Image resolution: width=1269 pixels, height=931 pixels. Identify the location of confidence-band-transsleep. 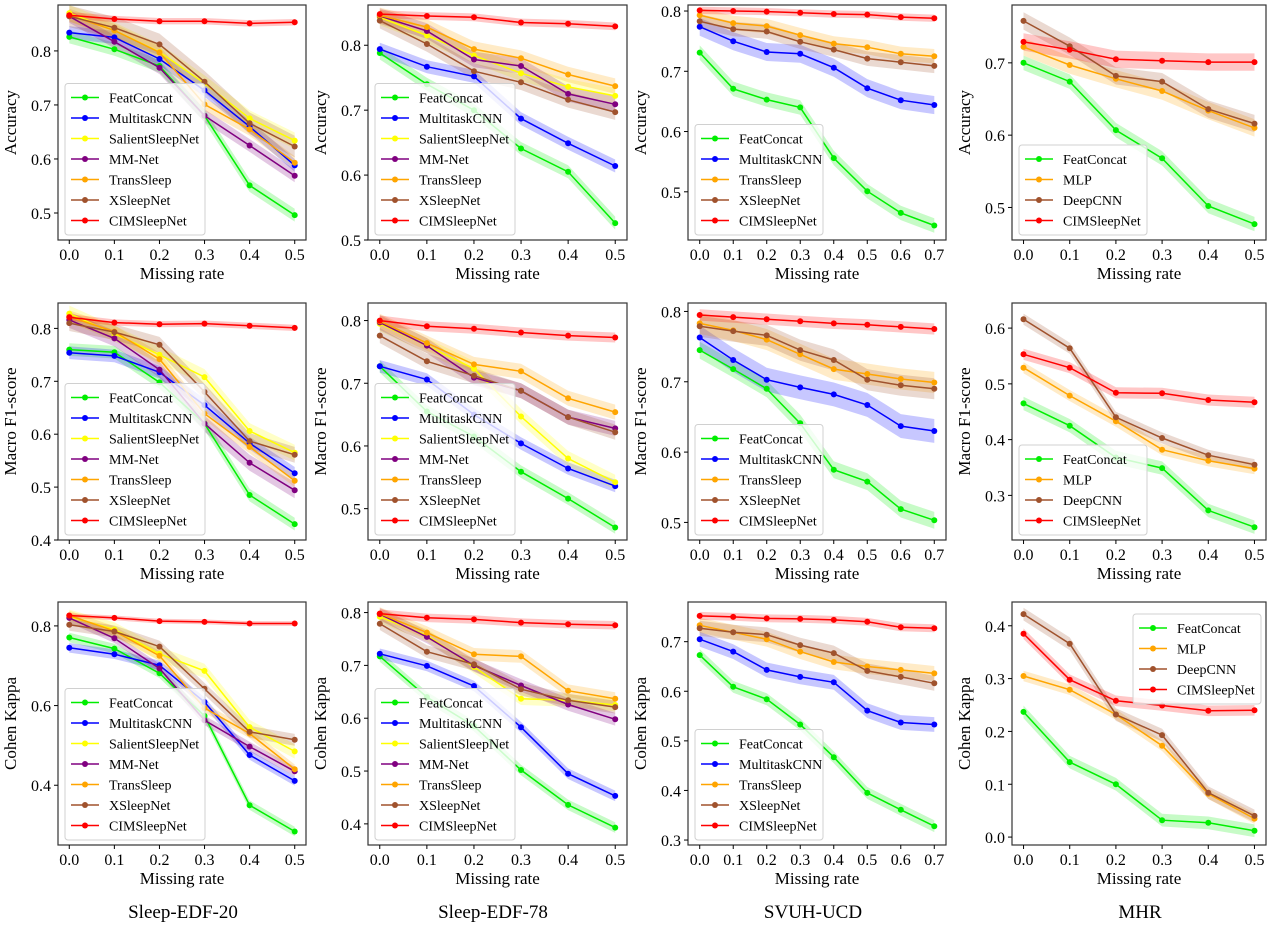
(817, 352).